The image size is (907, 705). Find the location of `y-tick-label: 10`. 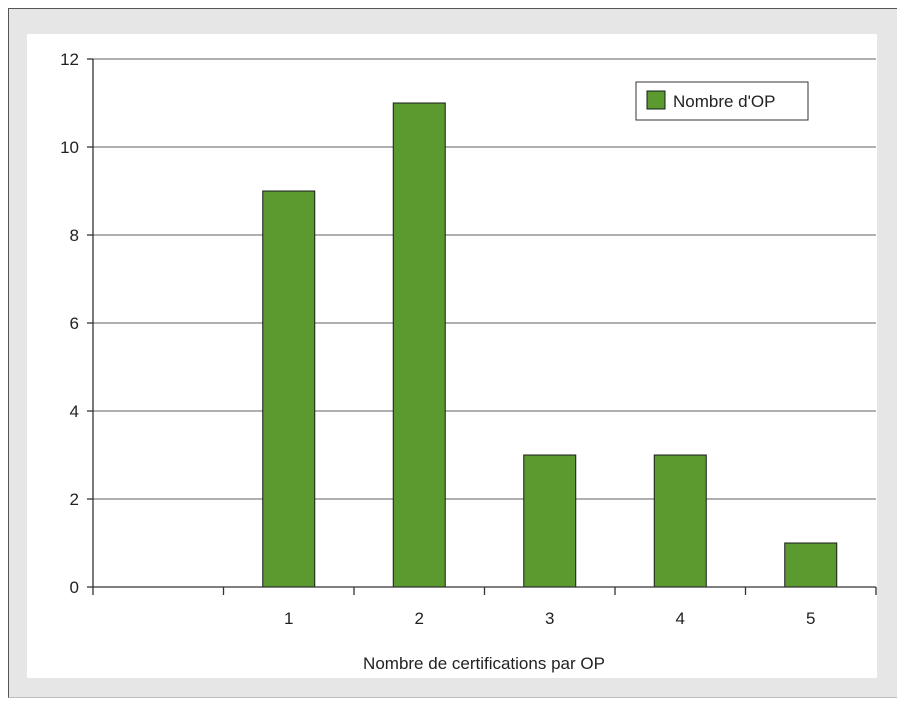

y-tick-label: 10 is located at coordinates (69, 147).